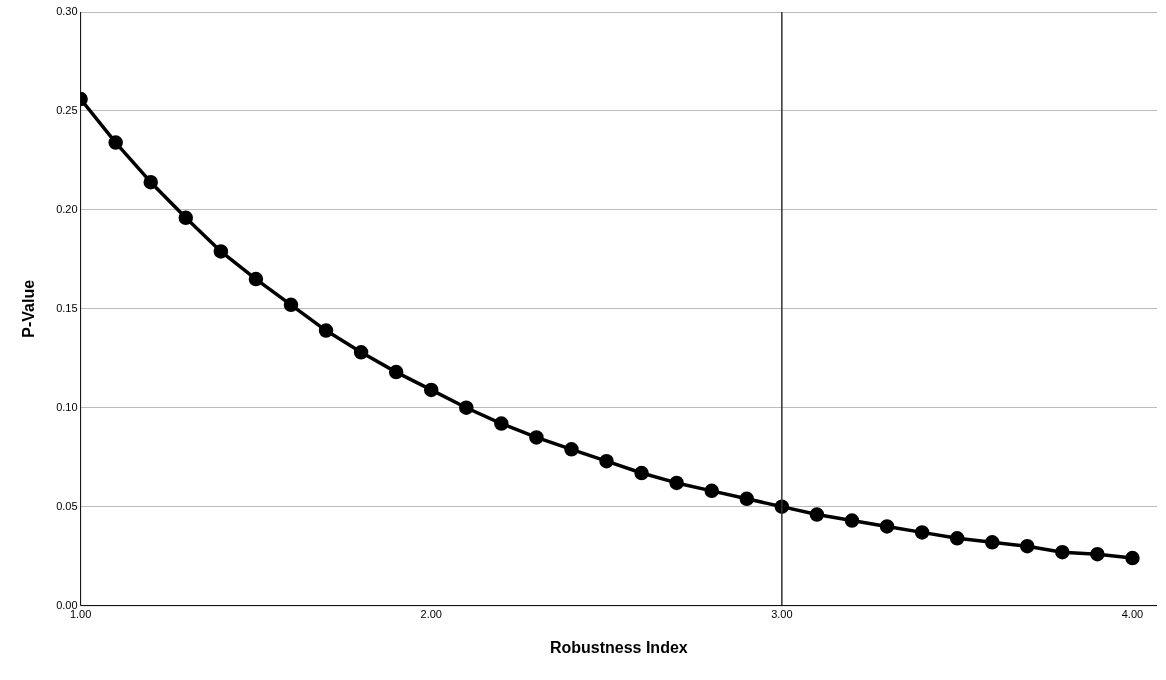 The height and width of the screenshot is (680, 1166). I want to click on y-tick-label: 0.05, so click(67, 505).